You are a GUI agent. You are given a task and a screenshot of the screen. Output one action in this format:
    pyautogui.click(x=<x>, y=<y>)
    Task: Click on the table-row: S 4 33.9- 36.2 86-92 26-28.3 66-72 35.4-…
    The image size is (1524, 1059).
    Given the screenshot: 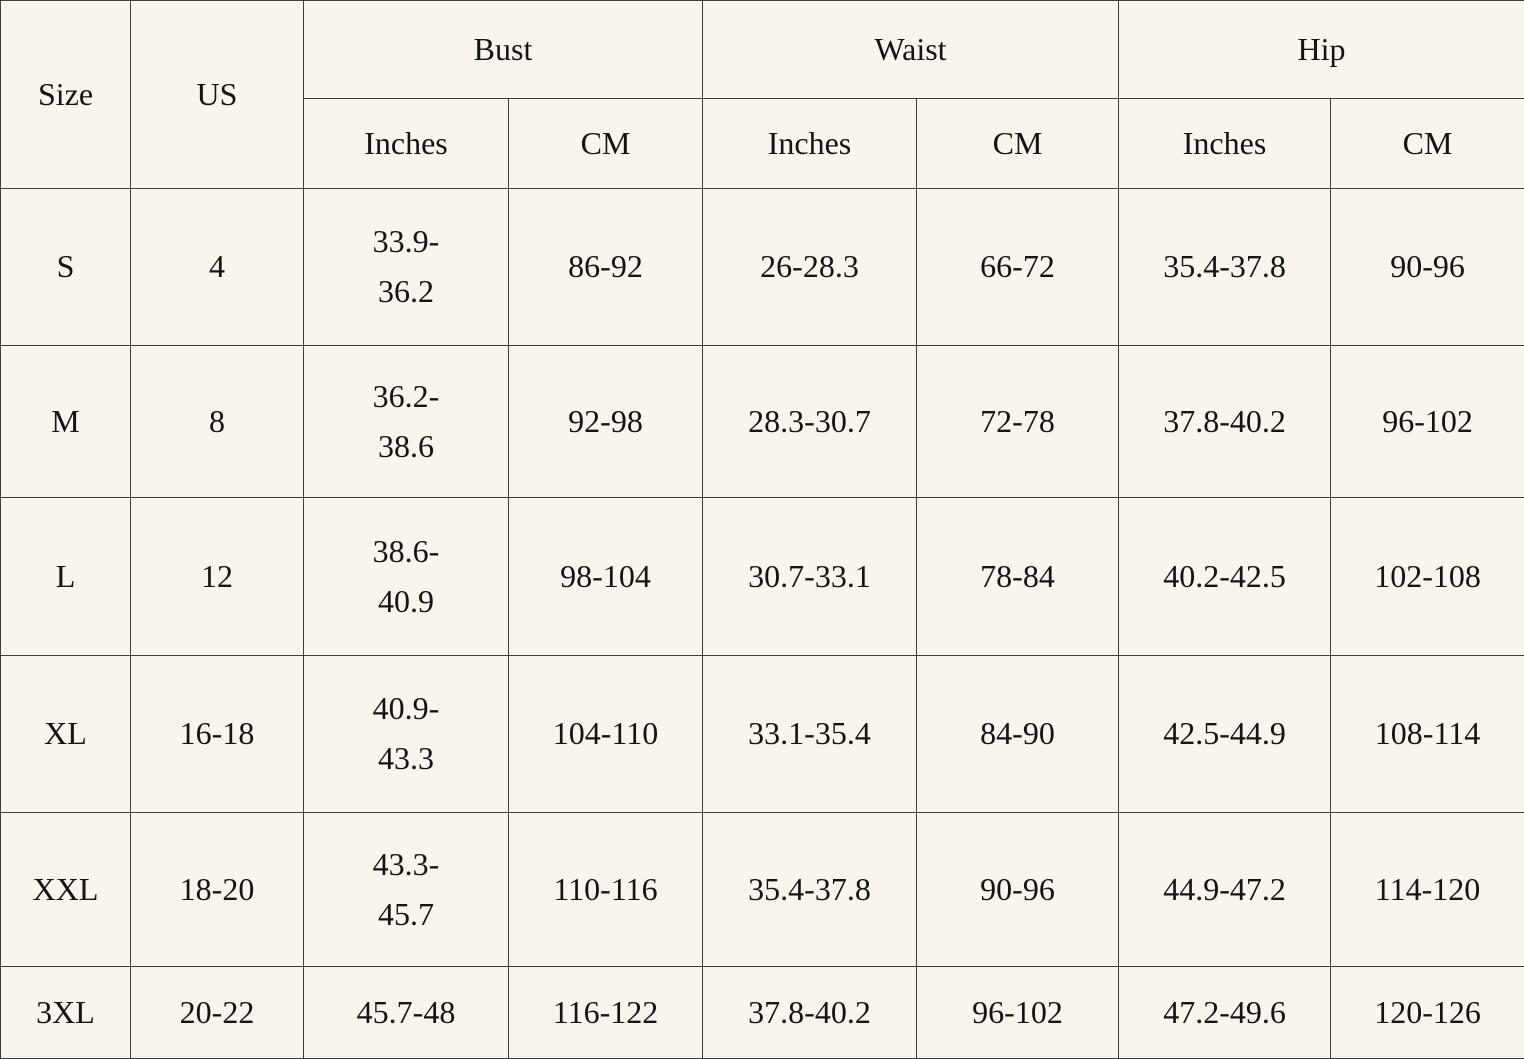 What is the action you would take?
    pyautogui.click(x=762, y=267)
    